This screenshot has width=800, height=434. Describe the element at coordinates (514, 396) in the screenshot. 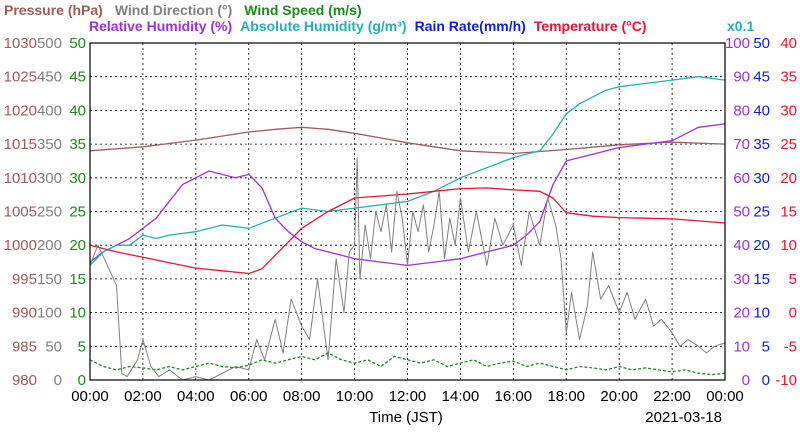

I see `x-tick-label: 16:00` at that location.